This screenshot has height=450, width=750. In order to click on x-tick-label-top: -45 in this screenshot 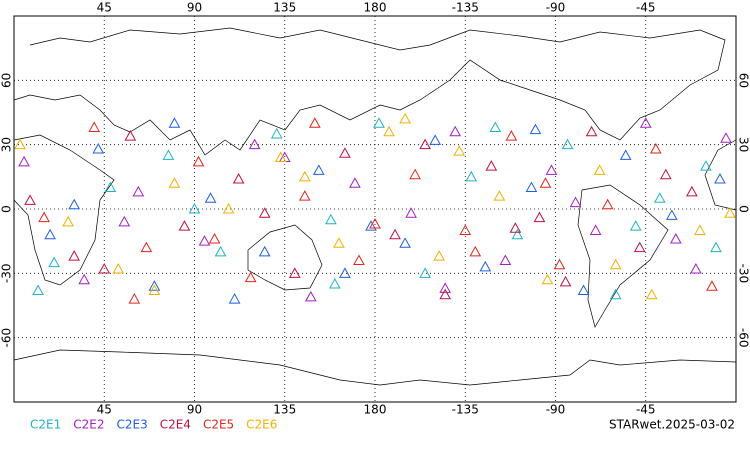, I will do `click(646, 8)`.